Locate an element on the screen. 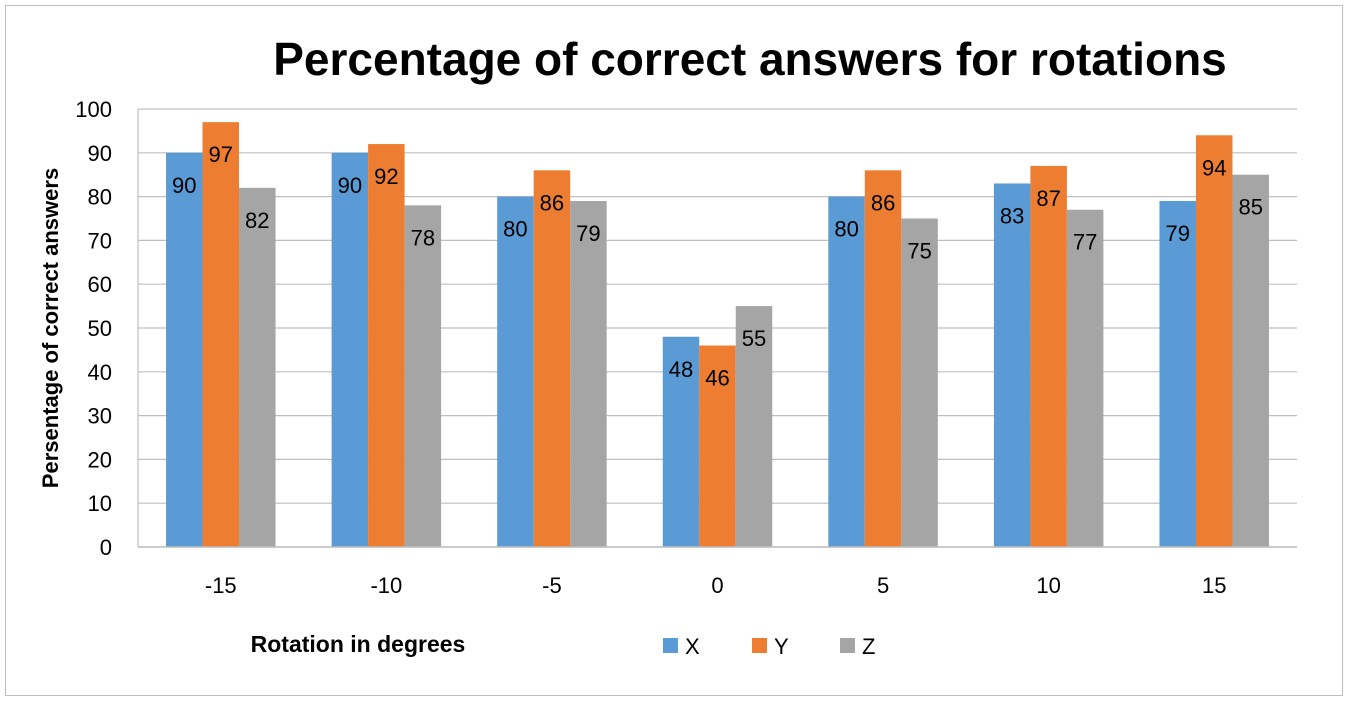  data-label: 92 is located at coordinates (386, 176).